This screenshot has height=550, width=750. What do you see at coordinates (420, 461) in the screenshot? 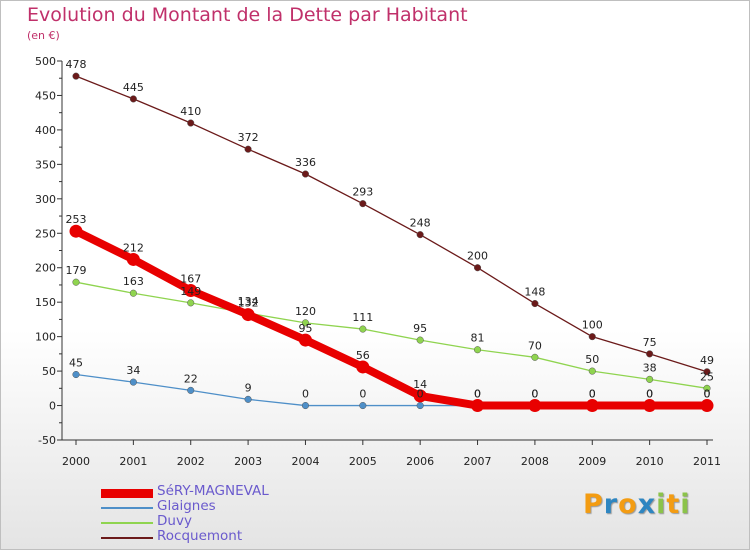
I see `x-tick-label: 2006` at bounding box center [420, 461].